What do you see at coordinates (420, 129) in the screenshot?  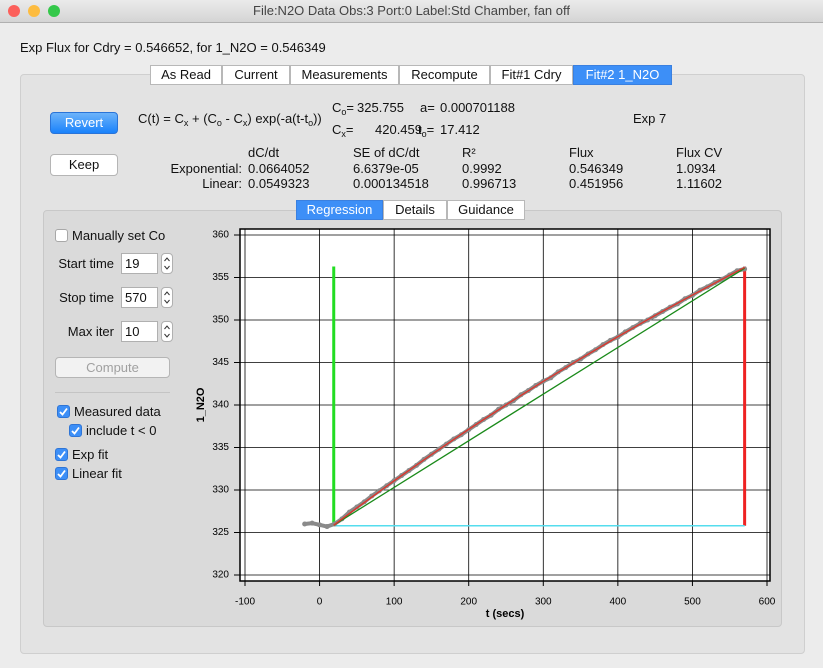 I see `parameter-name: t` at bounding box center [420, 129].